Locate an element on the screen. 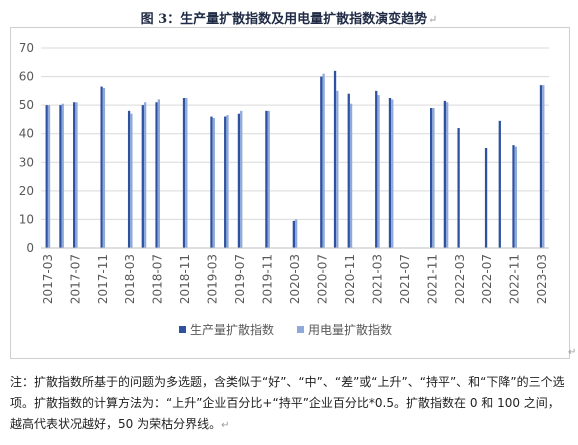  x-tick-label: 2021-03 is located at coordinates (377, 279).